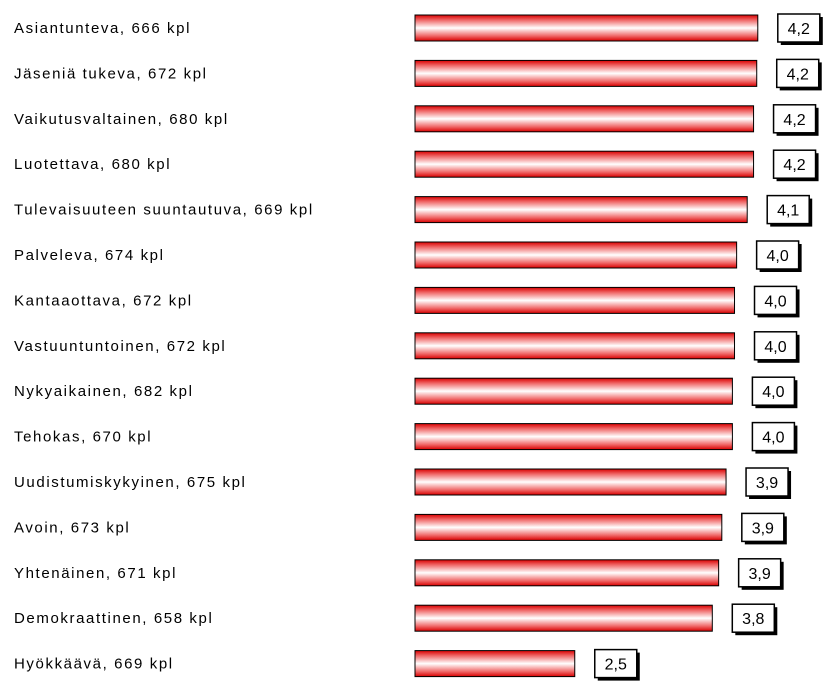 This screenshot has height=684, width=830. I want to click on category-label: Asiantunteva, 666 kpl, so click(102, 28).